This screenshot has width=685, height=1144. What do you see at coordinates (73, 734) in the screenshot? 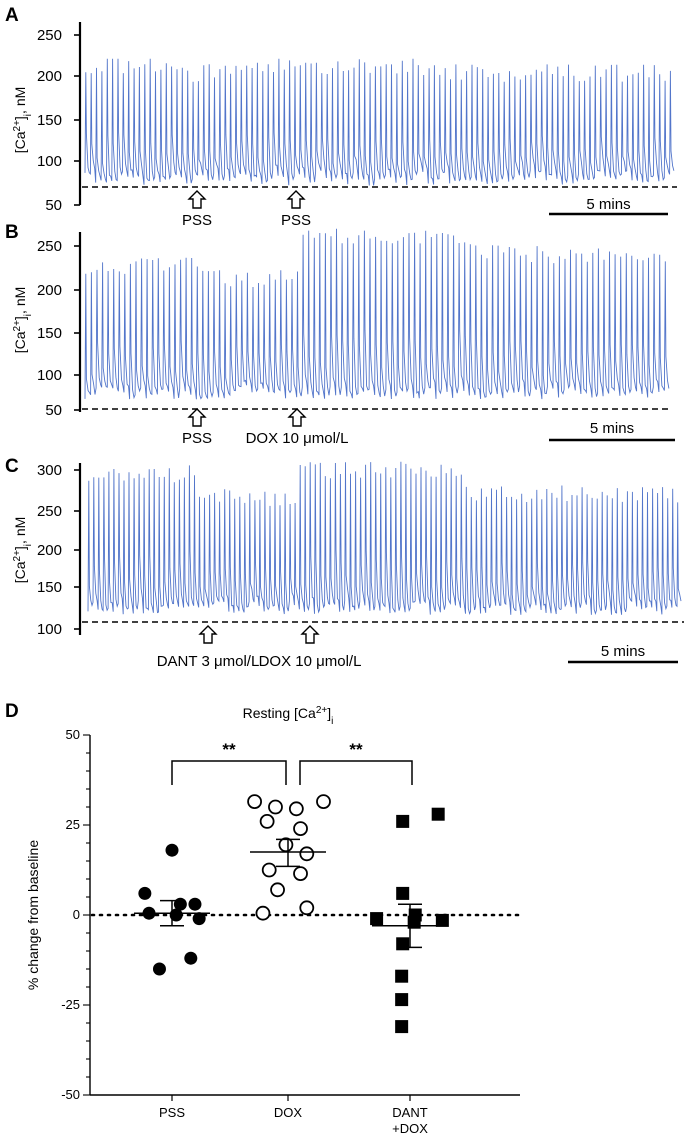
I see `y-tick-label-d: 50` at bounding box center [73, 734].